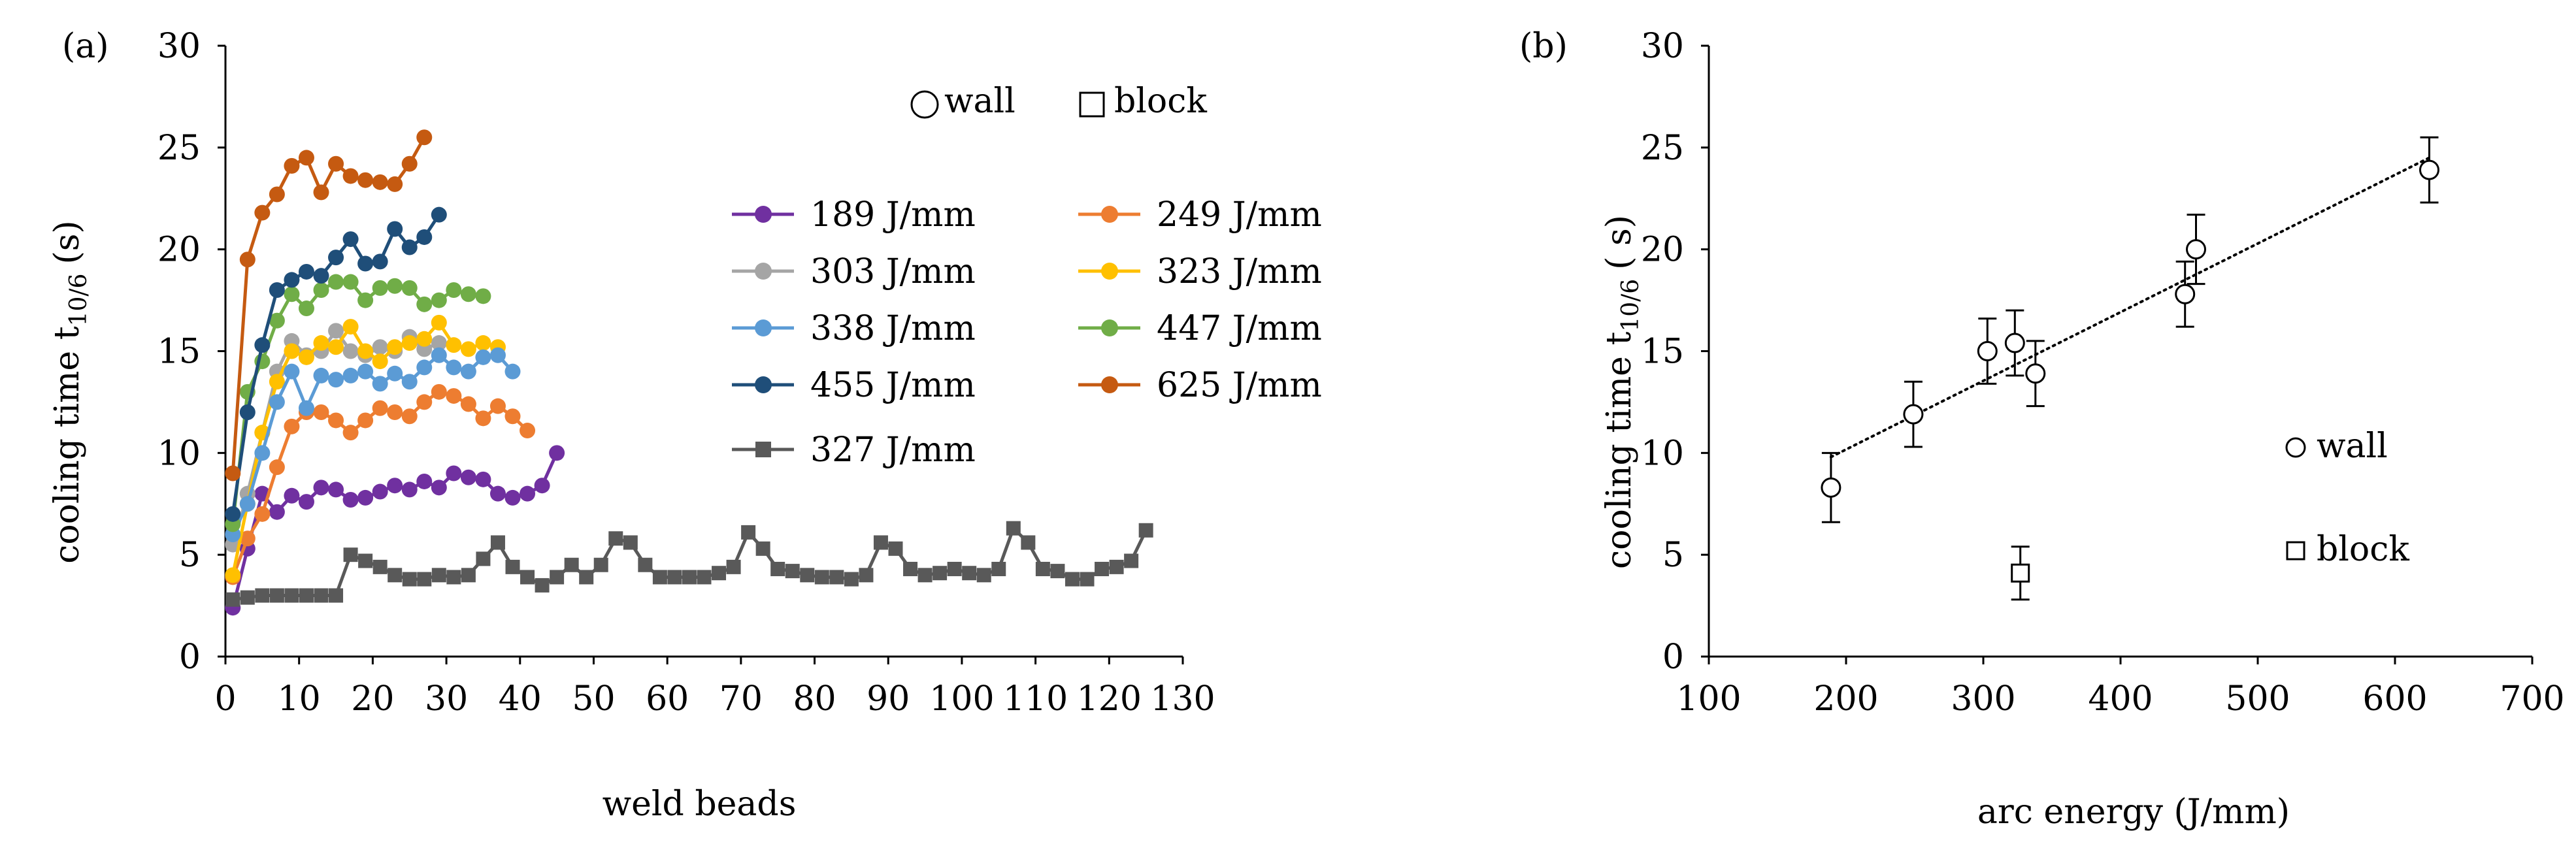  I want to click on panel-a-label: (a), so click(85, 46).